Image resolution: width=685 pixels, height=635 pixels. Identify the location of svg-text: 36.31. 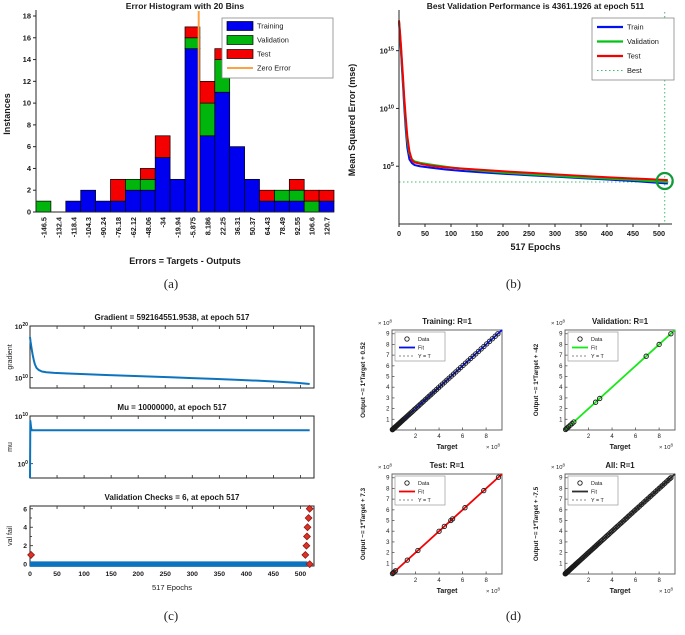
(237, 226).